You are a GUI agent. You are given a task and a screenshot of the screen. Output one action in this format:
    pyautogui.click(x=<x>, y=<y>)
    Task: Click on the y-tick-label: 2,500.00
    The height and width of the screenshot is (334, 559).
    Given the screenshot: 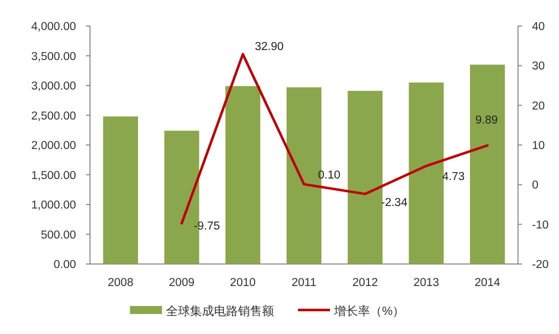 What is the action you would take?
    pyautogui.click(x=53, y=116)
    